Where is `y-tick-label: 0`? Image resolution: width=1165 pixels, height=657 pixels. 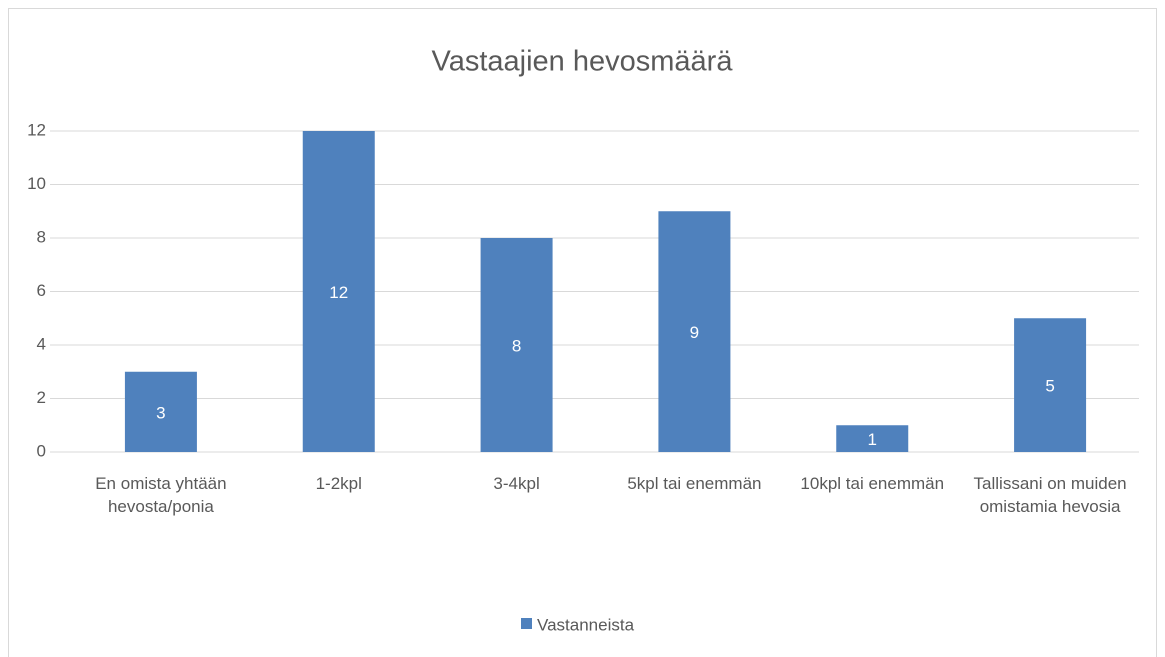 y-tick-label: 0 is located at coordinates (41, 450).